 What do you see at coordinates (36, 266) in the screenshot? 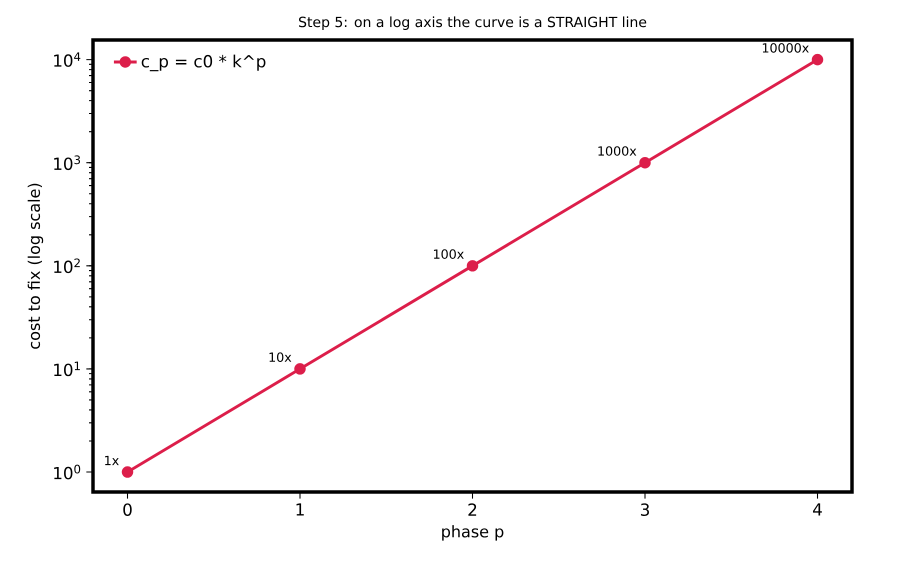
I see `y-axis-title: cost to fix (log scale)` at bounding box center [36, 266].